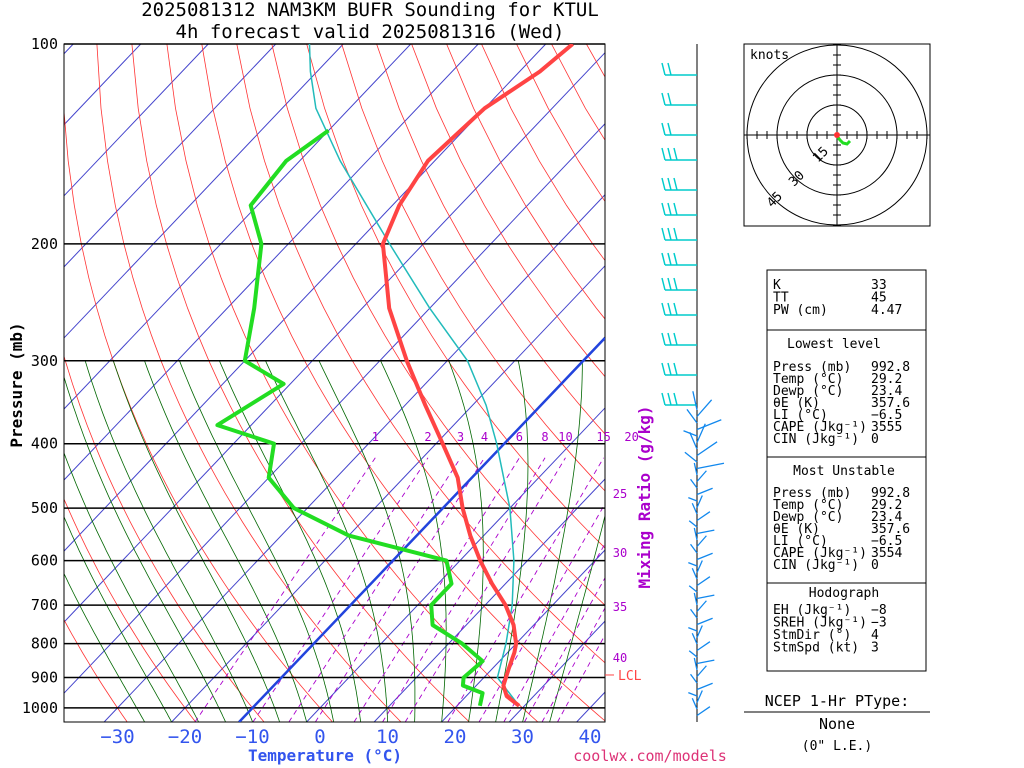 The width and height of the screenshot is (1024, 768). I want to click on hodograph-units-label: knots, so click(769, 55).